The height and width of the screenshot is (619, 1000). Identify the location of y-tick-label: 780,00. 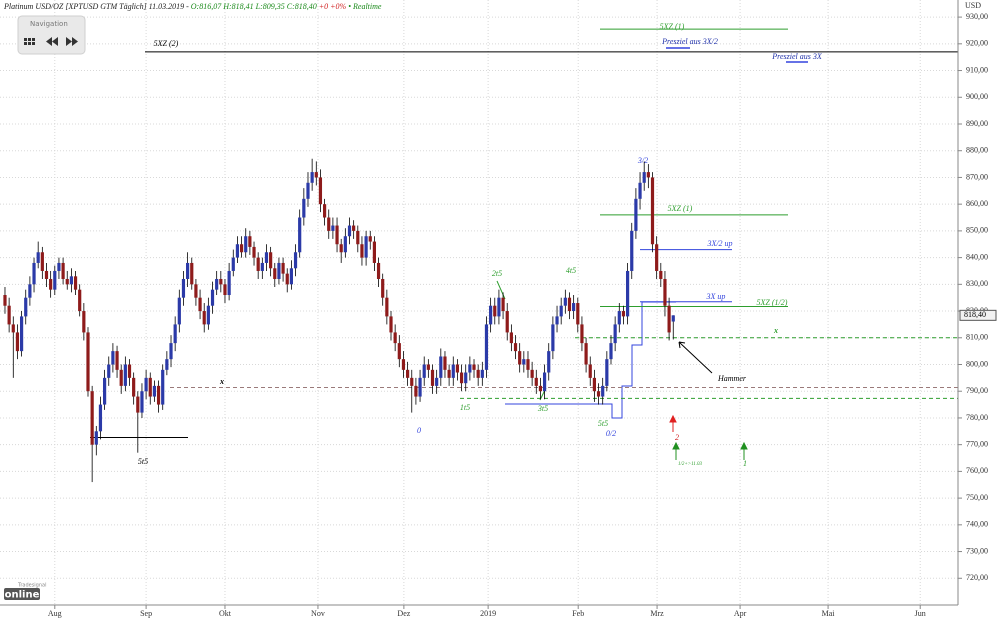
(977, 417).